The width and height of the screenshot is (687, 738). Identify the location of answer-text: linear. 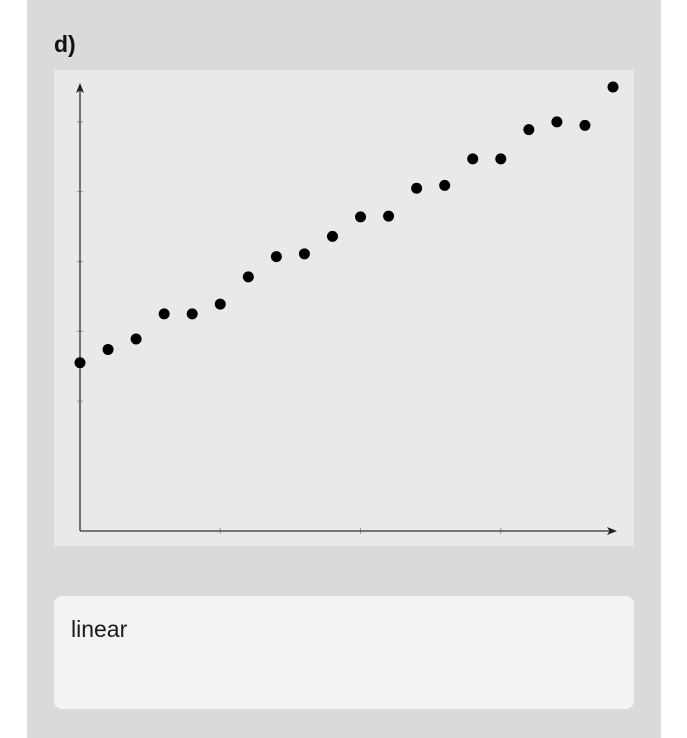
(99, 629).